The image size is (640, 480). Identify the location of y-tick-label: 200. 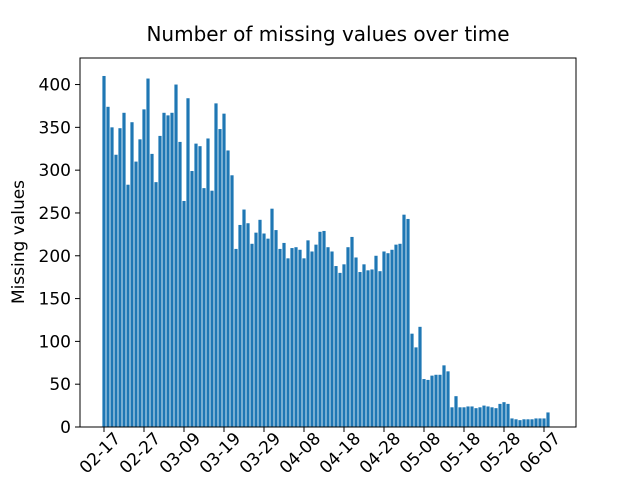
(55, 257).